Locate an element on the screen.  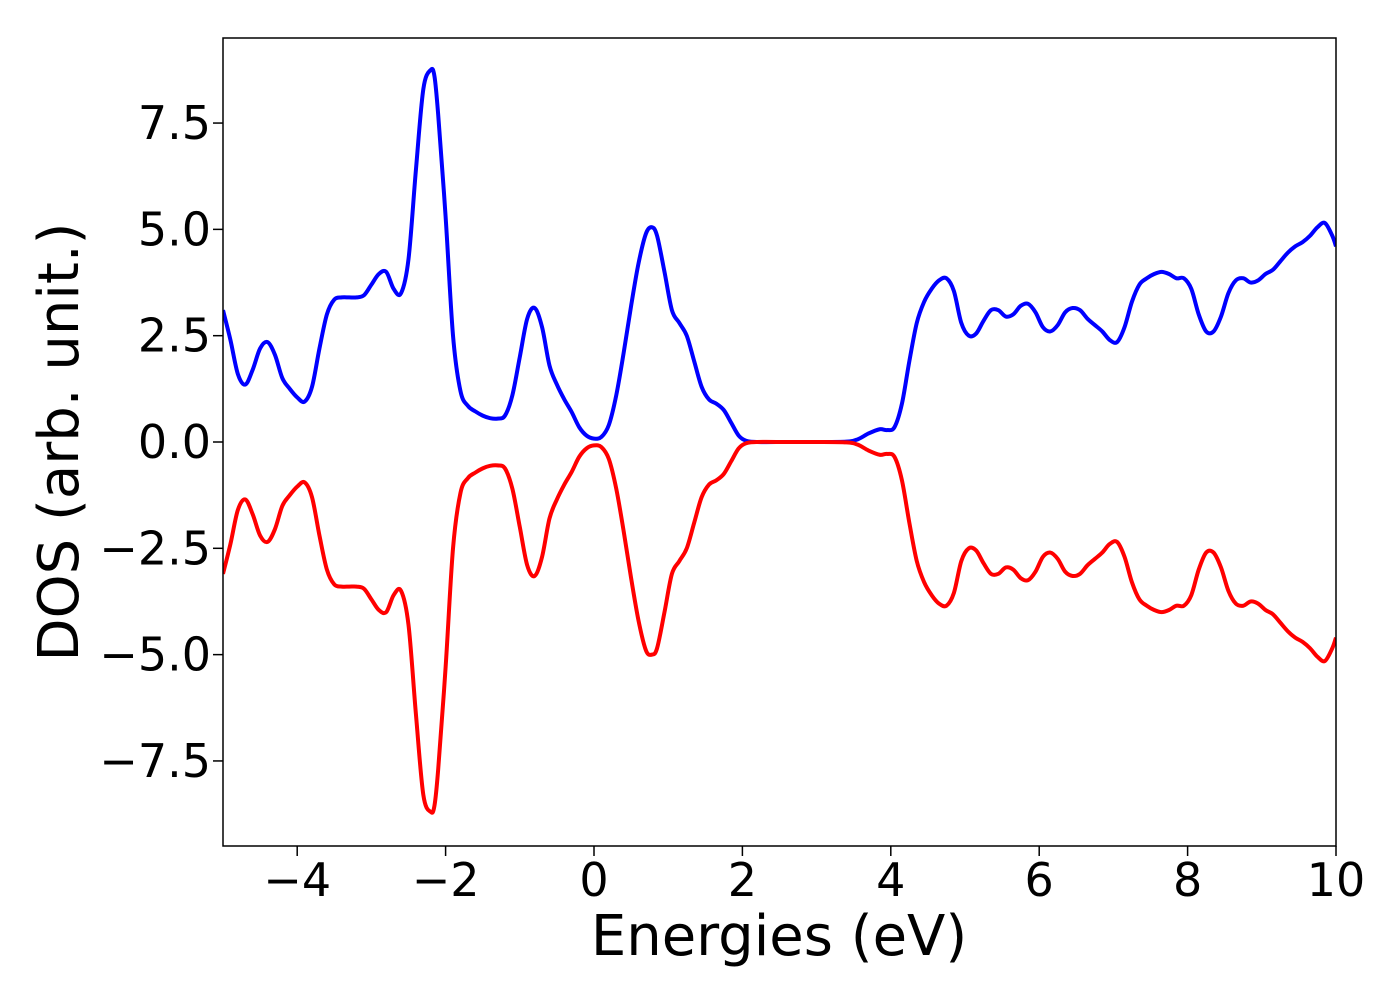
x-tick-label: 4 is located at coordinates (890, 880).